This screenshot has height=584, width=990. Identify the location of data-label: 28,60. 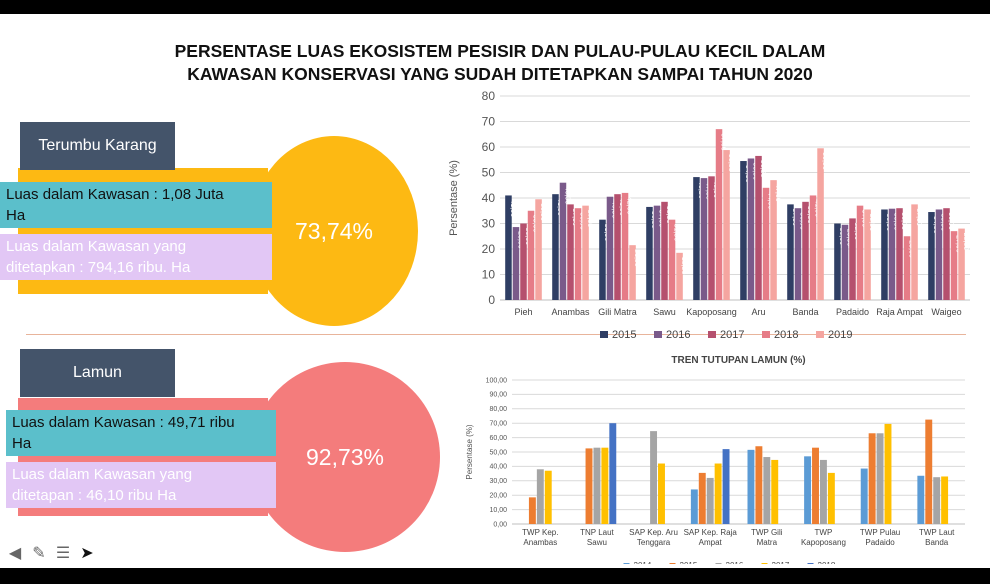
(519, 240).